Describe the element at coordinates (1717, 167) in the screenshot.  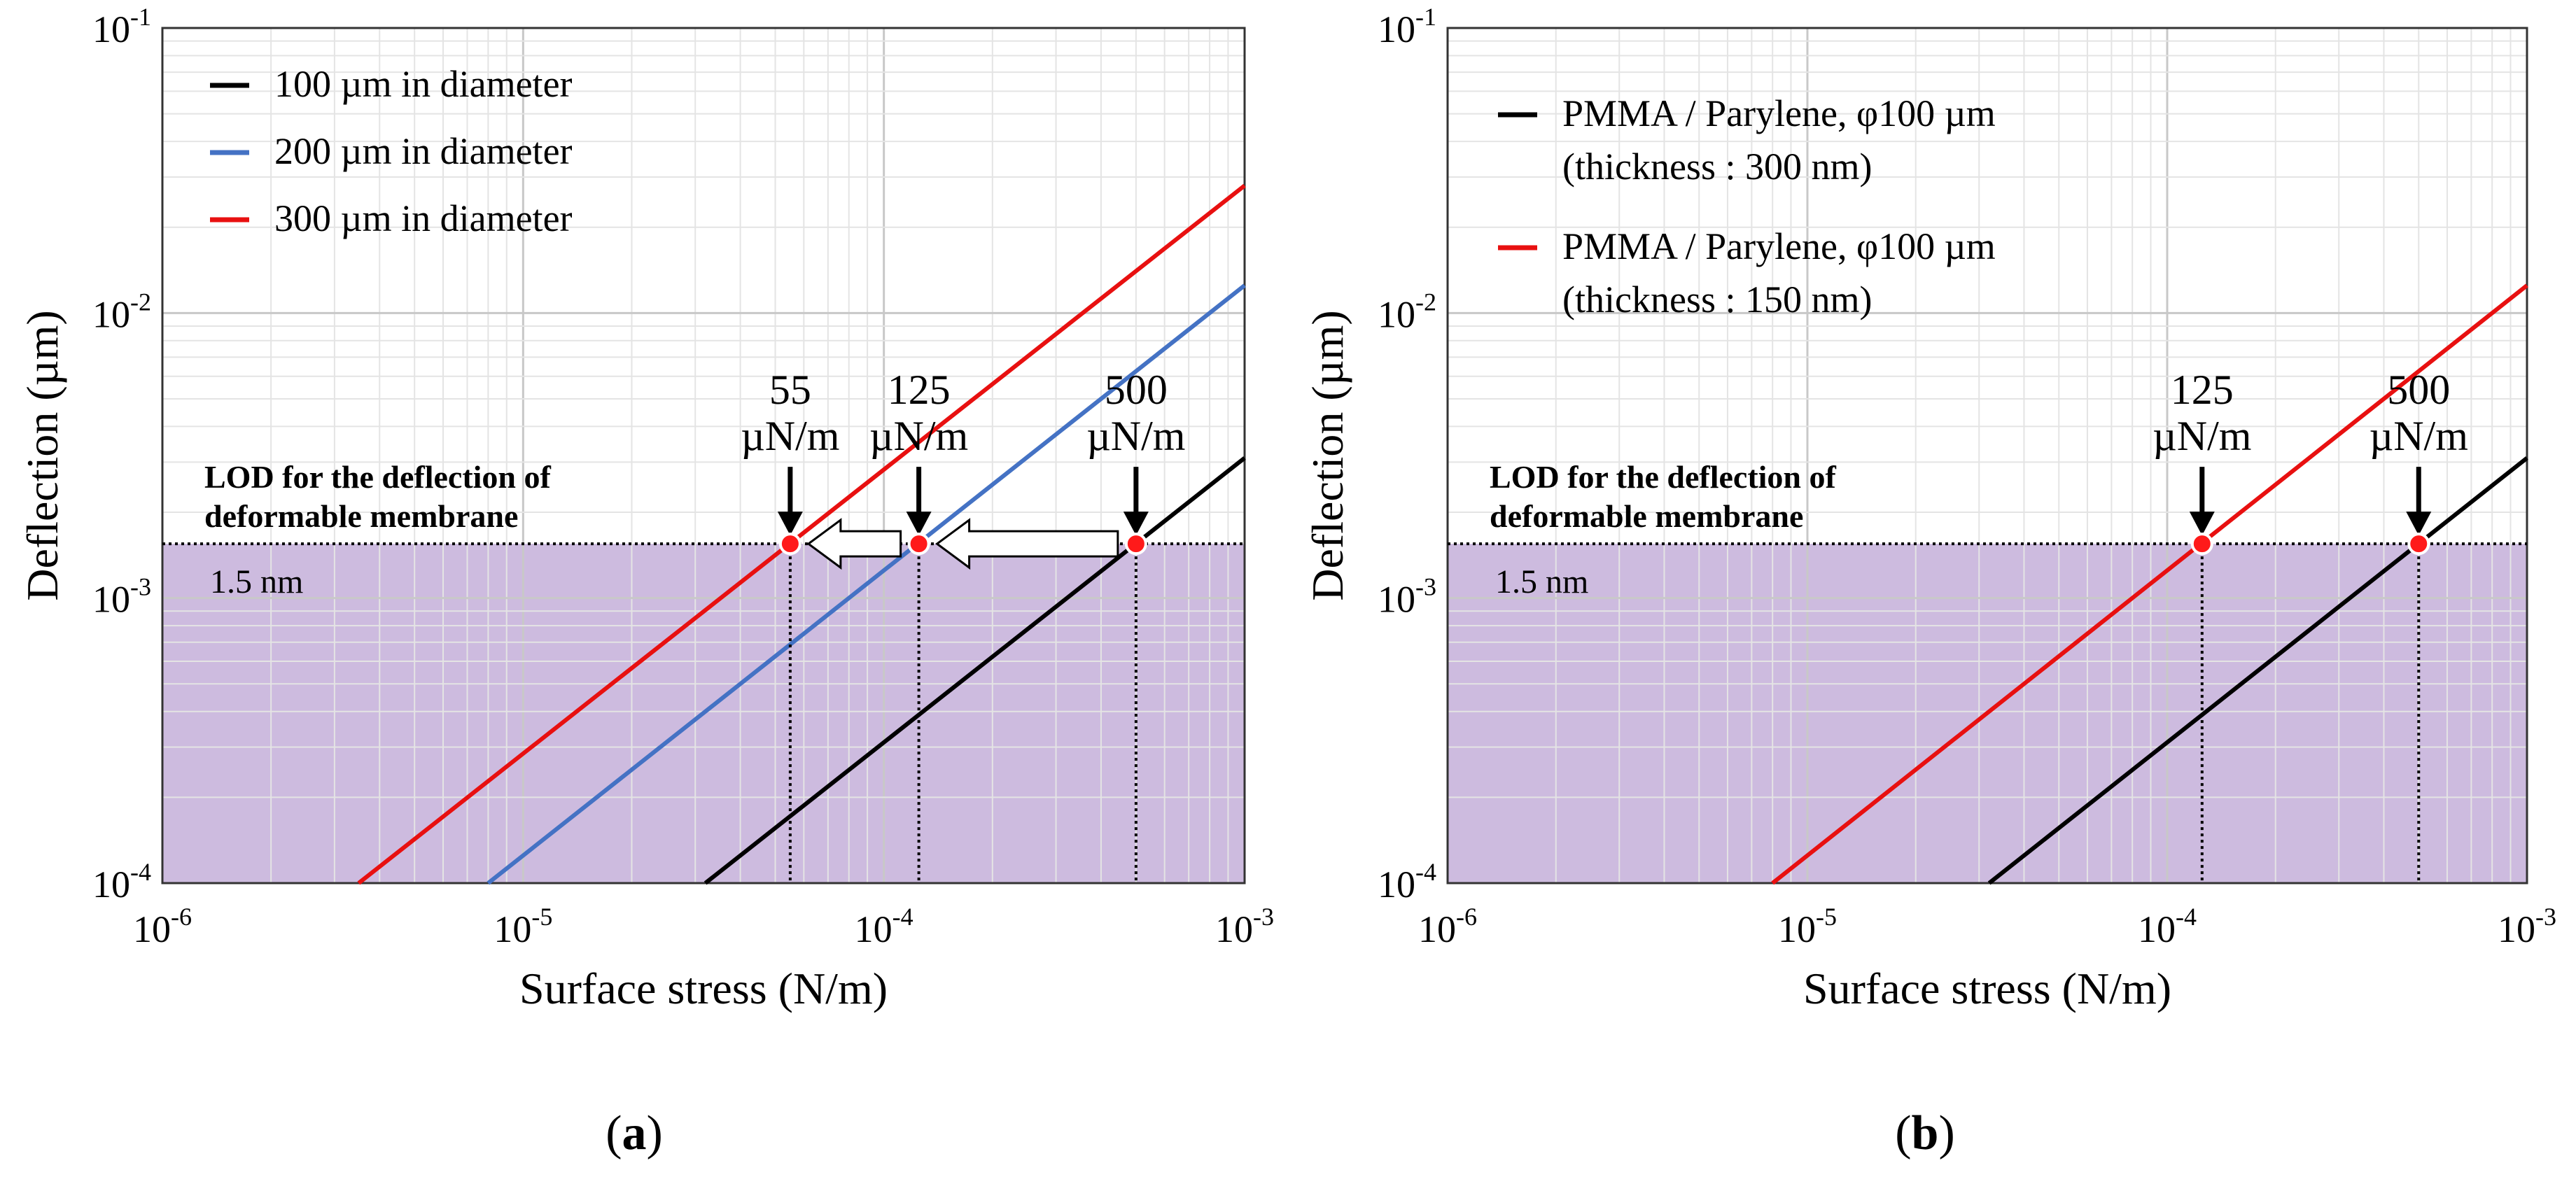
I see `legend-label-line2: (thickness : 300 nm)` at that location.